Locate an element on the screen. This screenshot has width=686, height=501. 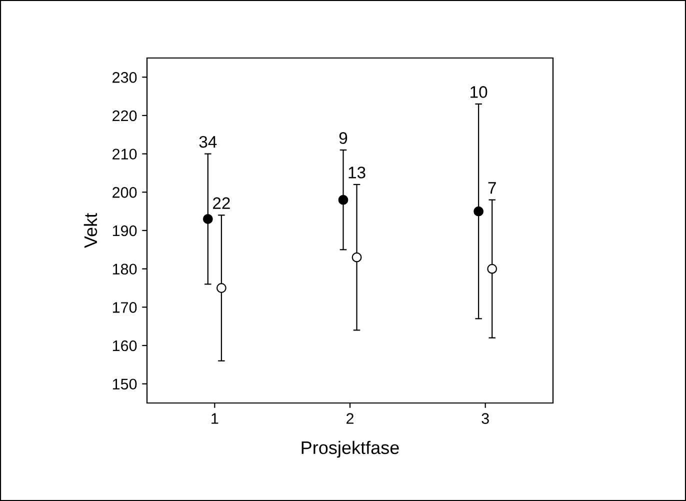
x-tick-label: 1 is located at coordinates (215, 418).